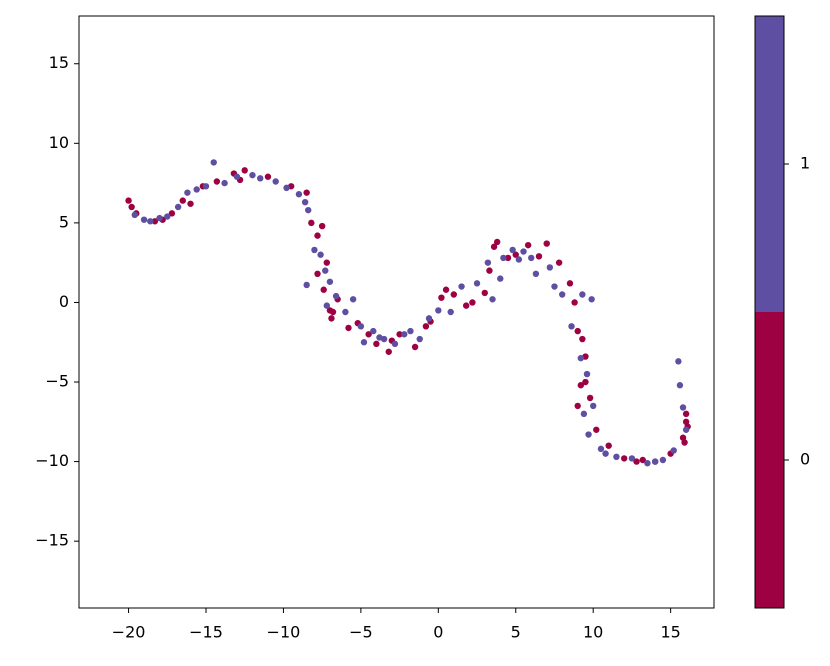 The image size is (830, 666). What do you see at coordinates (206, 632) in the screenshot?
I see `x-tick-label: −15` at bounding box center [206, 632].